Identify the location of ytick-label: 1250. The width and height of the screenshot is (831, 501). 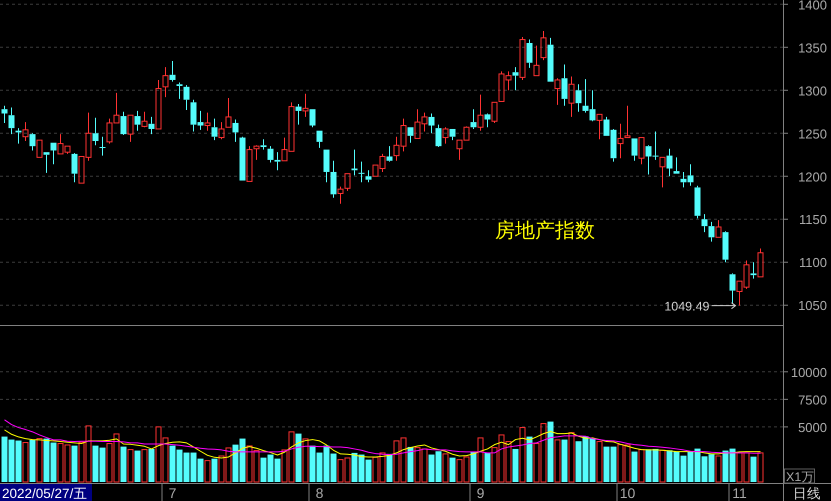
(812, 134).